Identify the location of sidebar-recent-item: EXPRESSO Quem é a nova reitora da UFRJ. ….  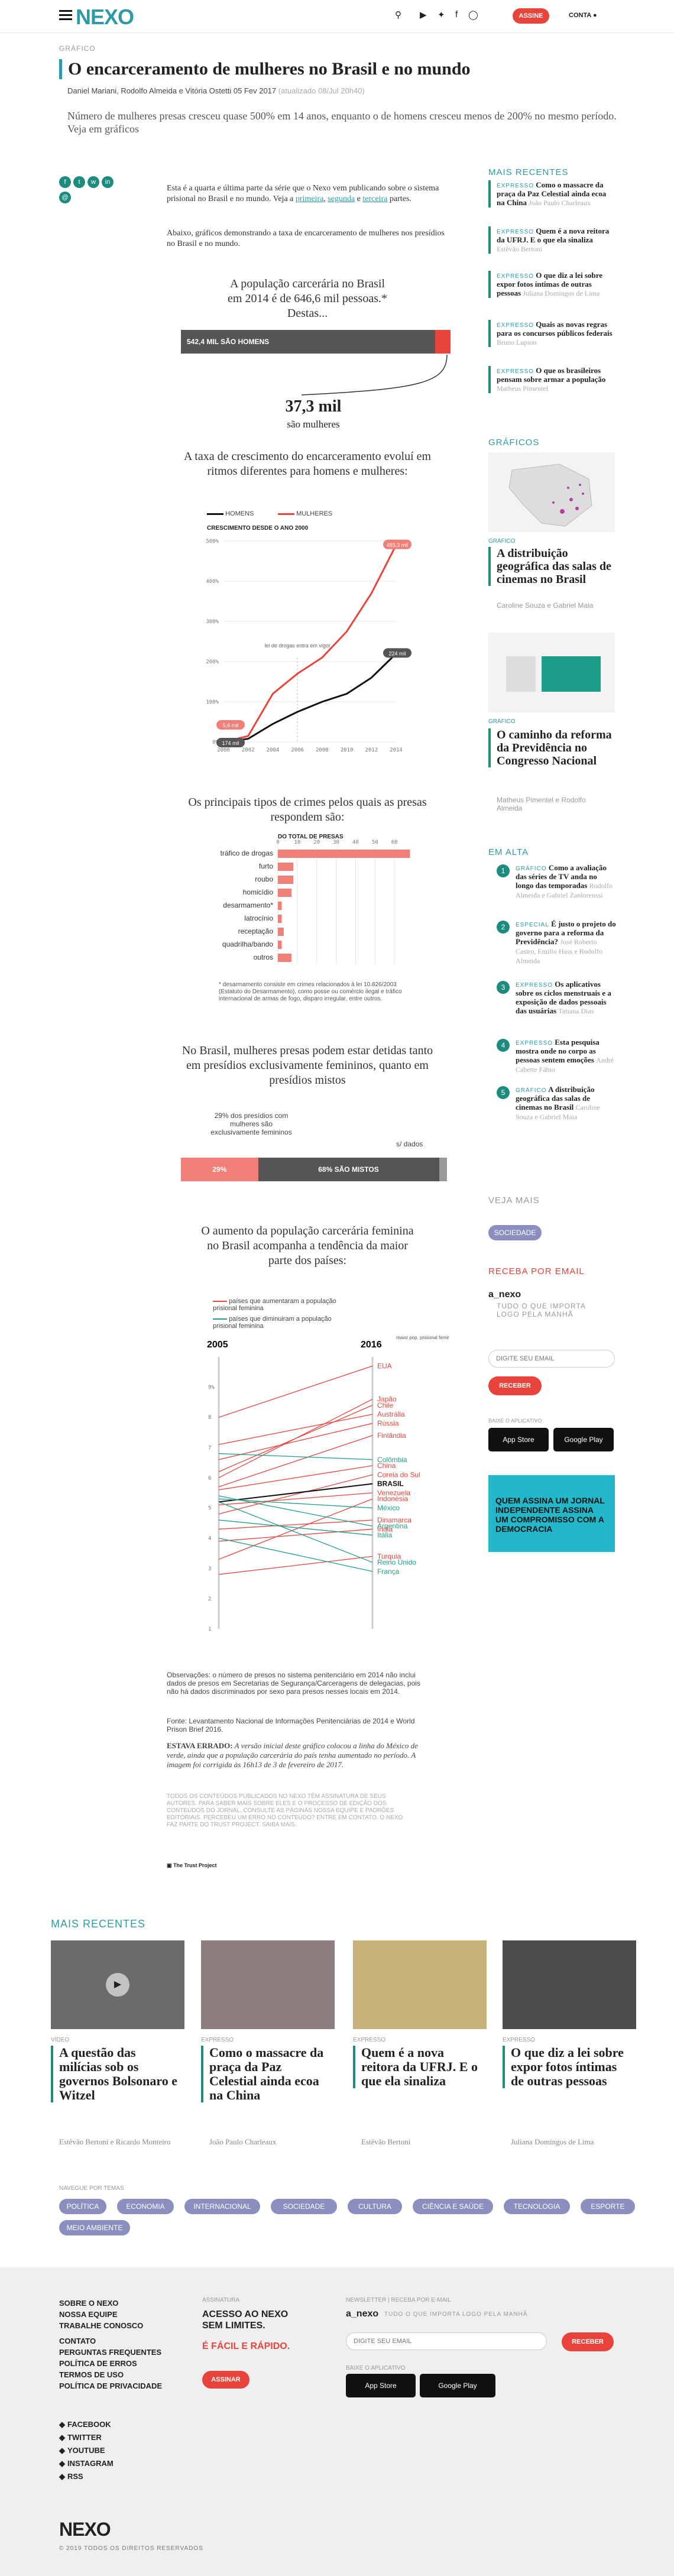
(551, 240).